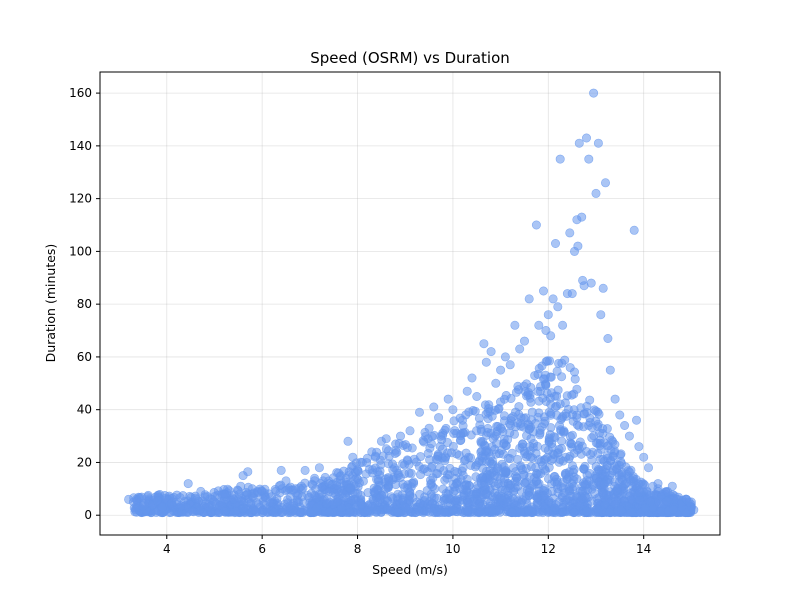  Describe the element at coordinates (80, 251) in the screenshot. I see `y-tick-label: 100` at that location.